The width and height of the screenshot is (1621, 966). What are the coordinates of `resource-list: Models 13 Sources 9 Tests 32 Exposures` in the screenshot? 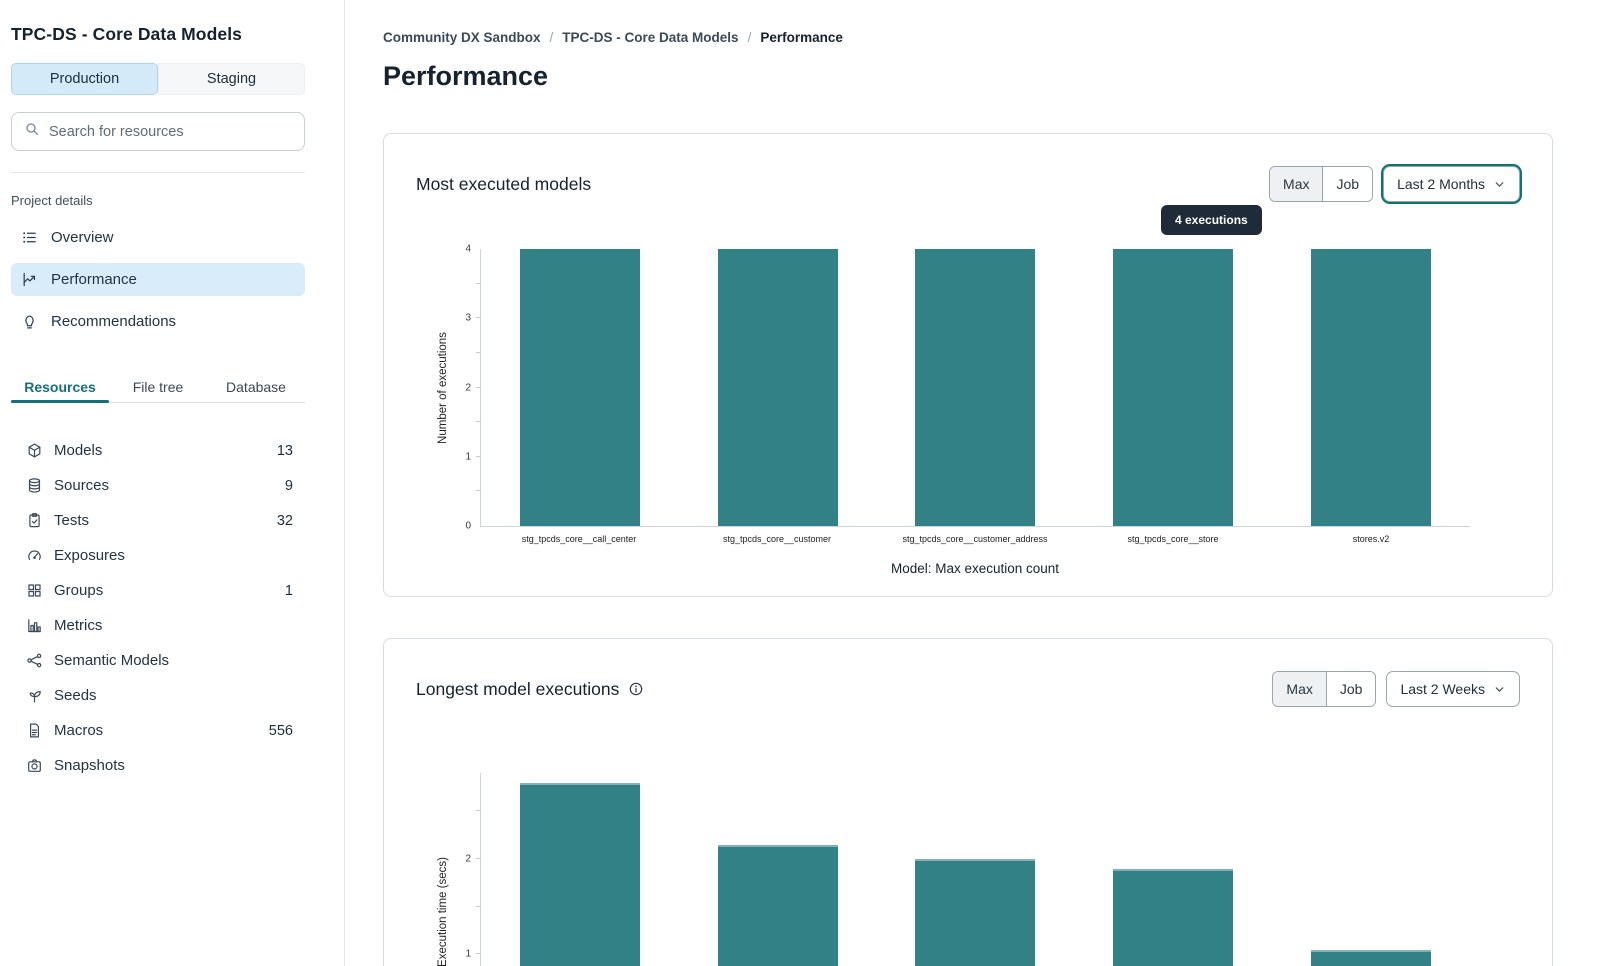 It's located at (158, 608).